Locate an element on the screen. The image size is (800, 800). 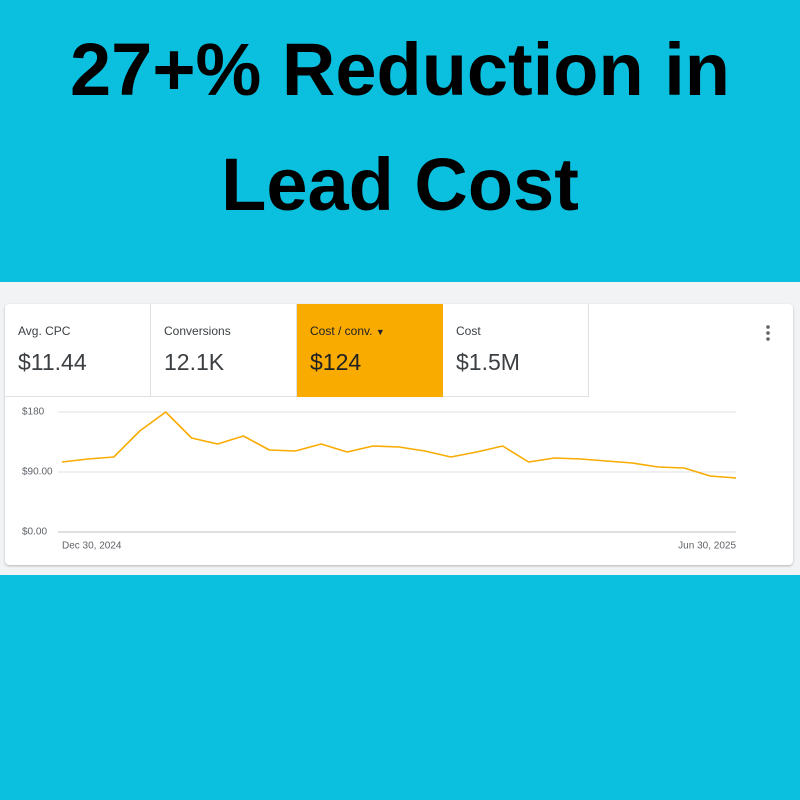
metric-label: Cost / conv. ▼ is located at coordinates (376, 331).